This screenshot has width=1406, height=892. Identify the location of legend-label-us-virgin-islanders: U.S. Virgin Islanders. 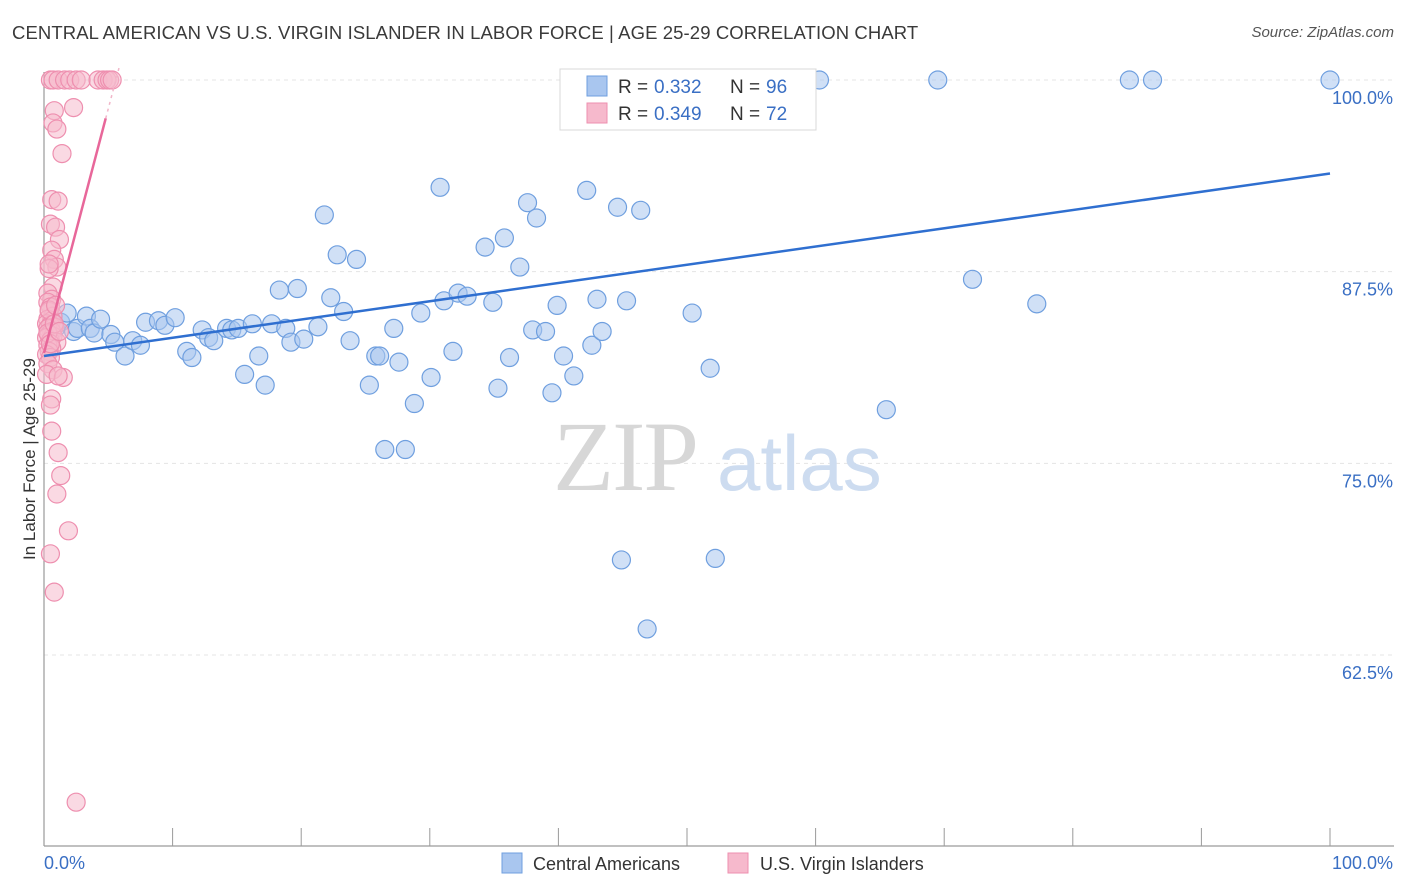
(842, 864).